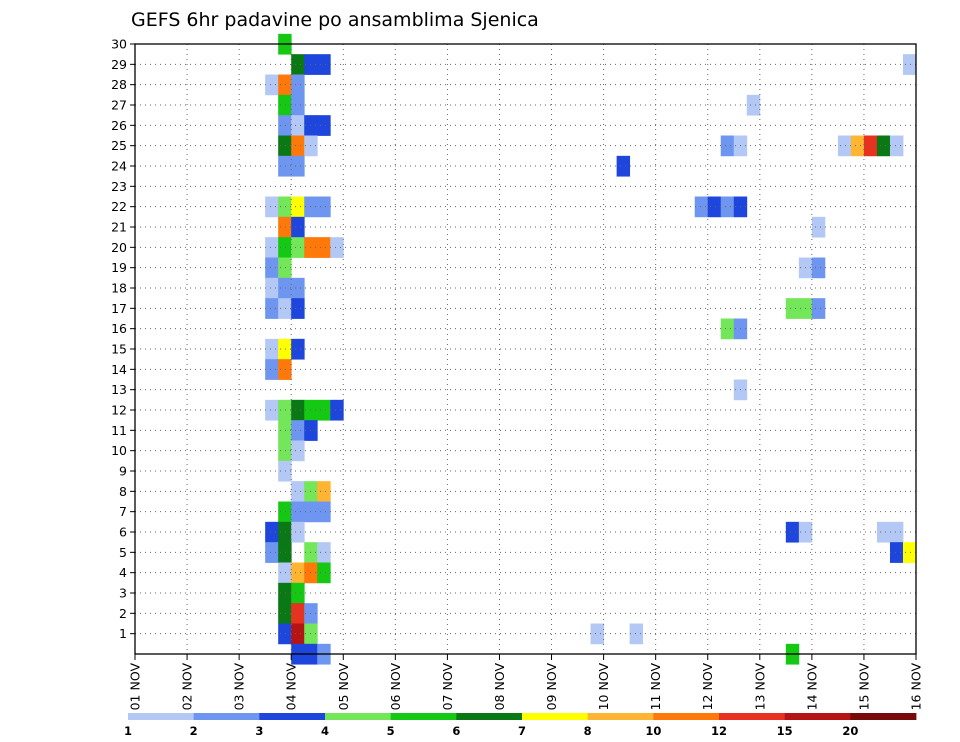 The width and height of the screenshot is (960, 742). What do you see at coordinates (119, 430) in the screenshot?
I see `y-tick-label: 11` at bounding box center [119, 430].